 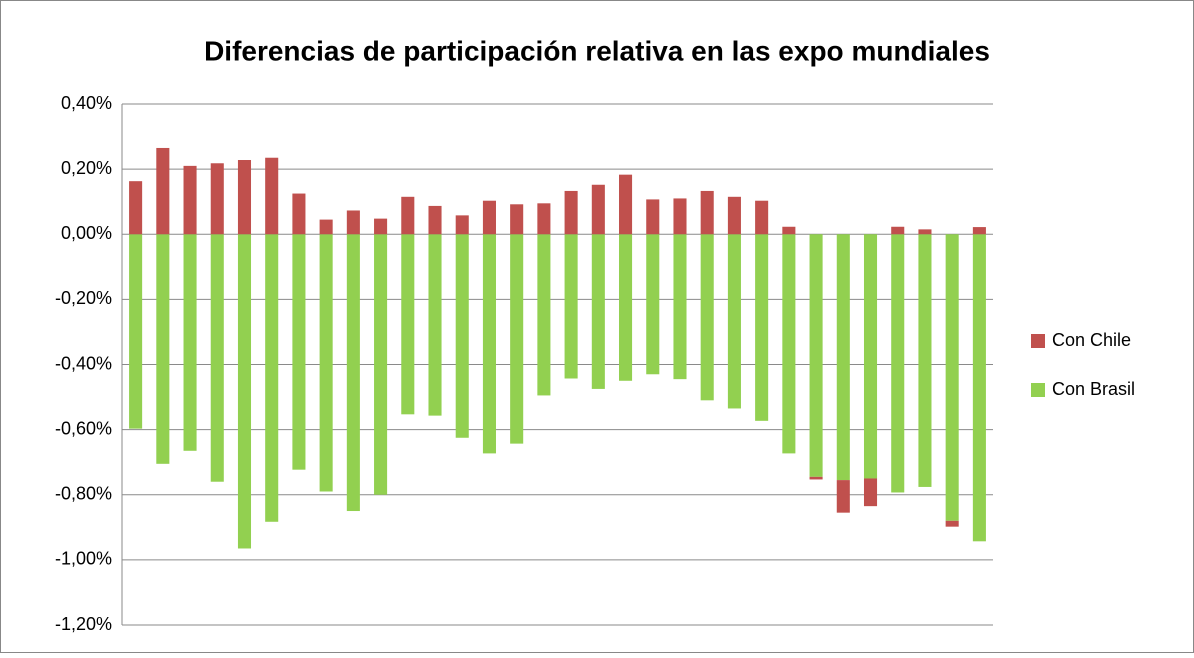 I want to click on y-tick-label: -1,00%, so click(x=83, y=559).